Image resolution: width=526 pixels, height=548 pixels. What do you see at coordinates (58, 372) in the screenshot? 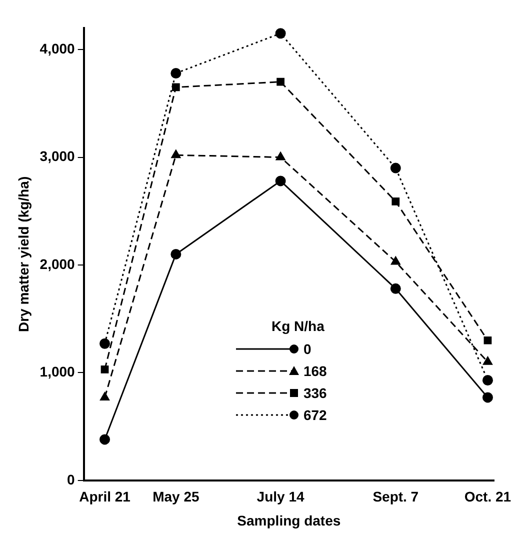
I see `y-tick-label: 1,000` at bounding box center [58, 372].